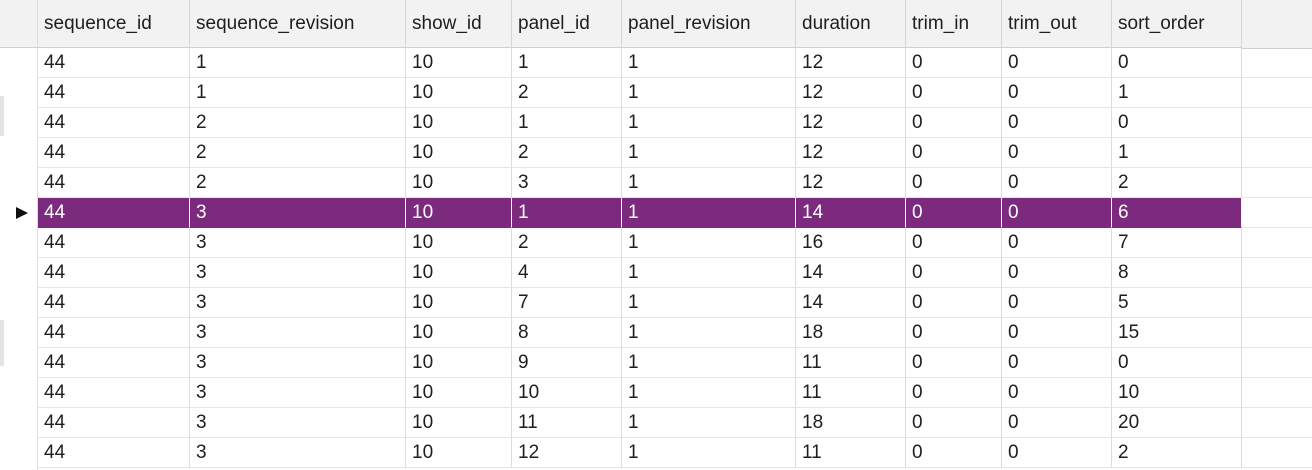  What do you see at coordinates (19, 259) in the screenshot?
I see `row-gutter` at bounding box center [19, 259].